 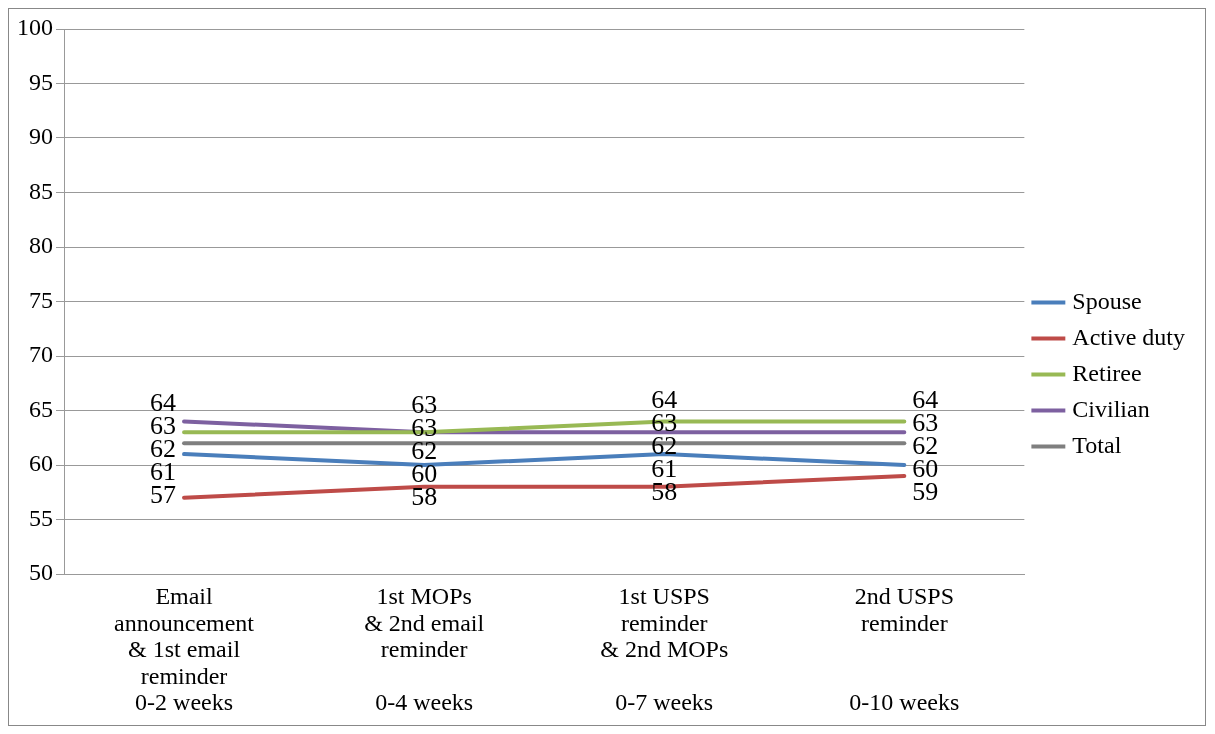 I want to click on data-label: 63, so click(x=424, y=404).